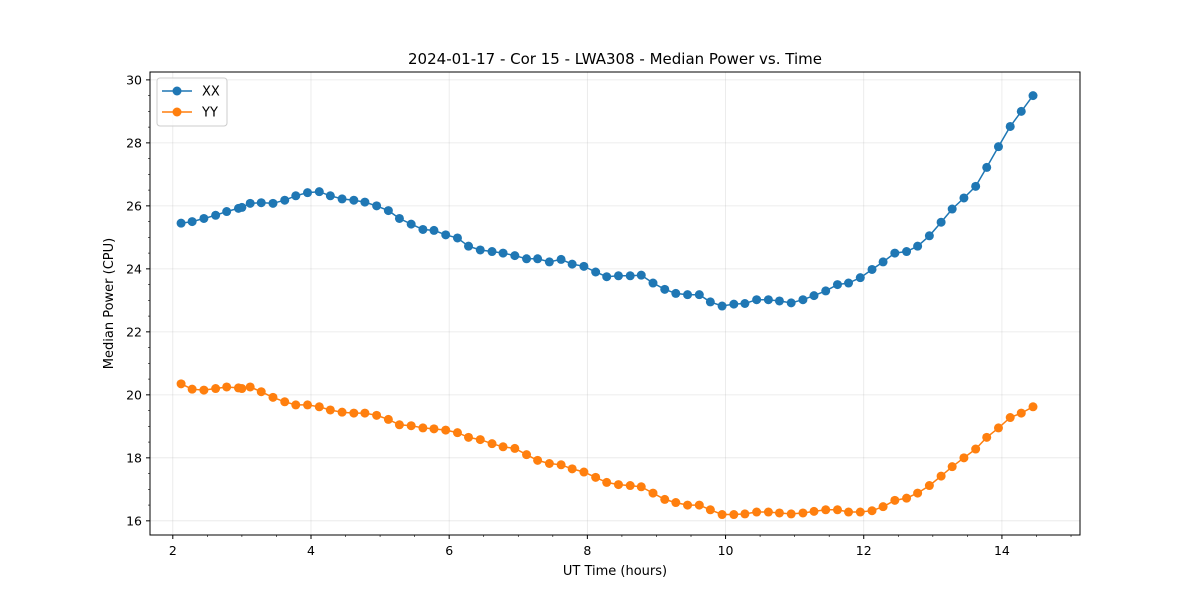 This screenshot has width=1200, height=600. I want to click on y-tick-label: 20, so click(134, 394).